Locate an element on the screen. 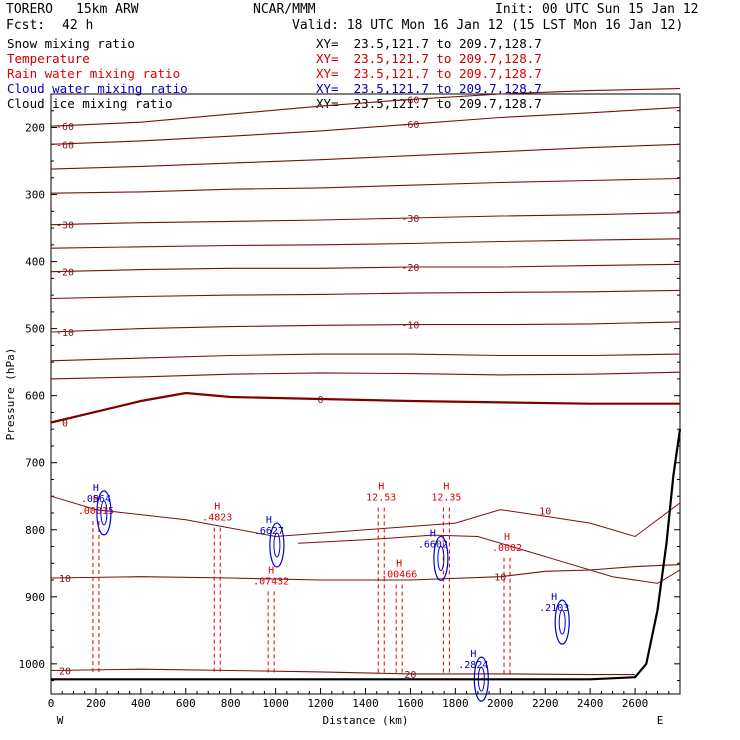  field-xy-3: XY= 23.5,121.7 to 209.7,128.7 is located at coordinates (429, 88).